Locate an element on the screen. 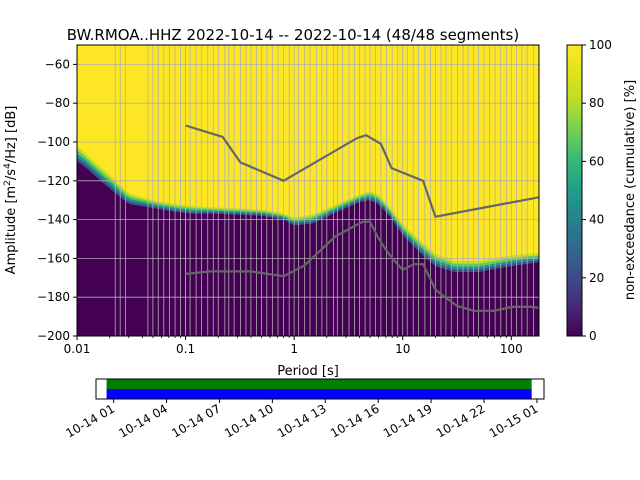  processed-coverage-bar is located at coordinates (319, 394).